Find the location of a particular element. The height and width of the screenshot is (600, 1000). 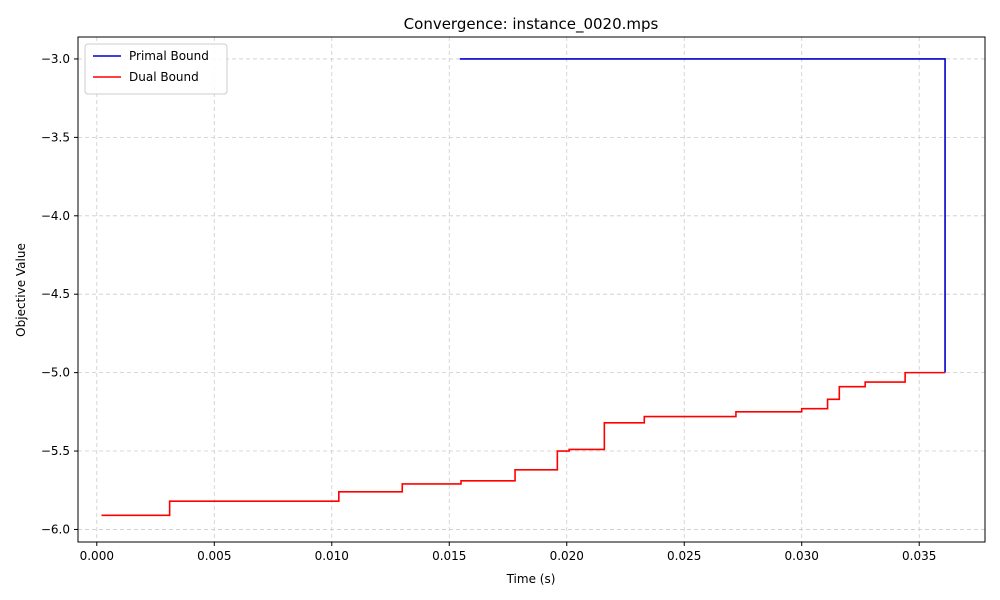

legend: Primal Bound Dual Bound is located at coordinates (156, 69).